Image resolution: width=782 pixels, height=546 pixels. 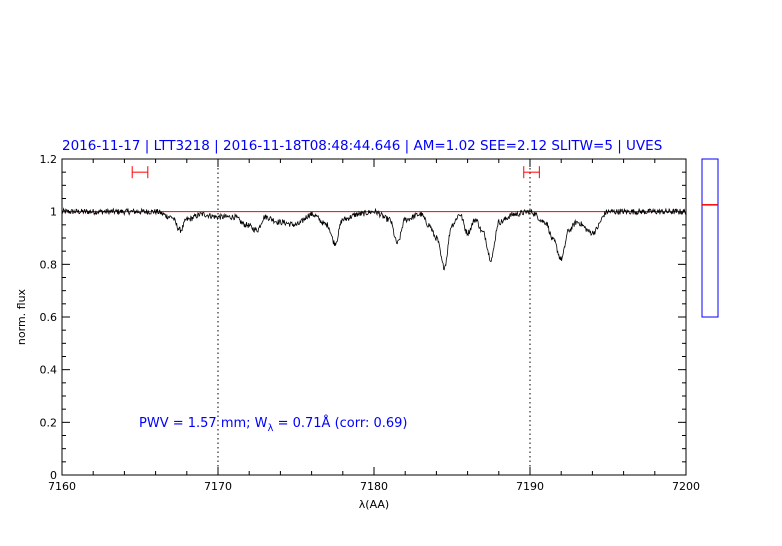 What do you see at coordinates (49, 159) in the screenshot?
I see `y-tick-label: 1.2` at bounding box center [49, 159].